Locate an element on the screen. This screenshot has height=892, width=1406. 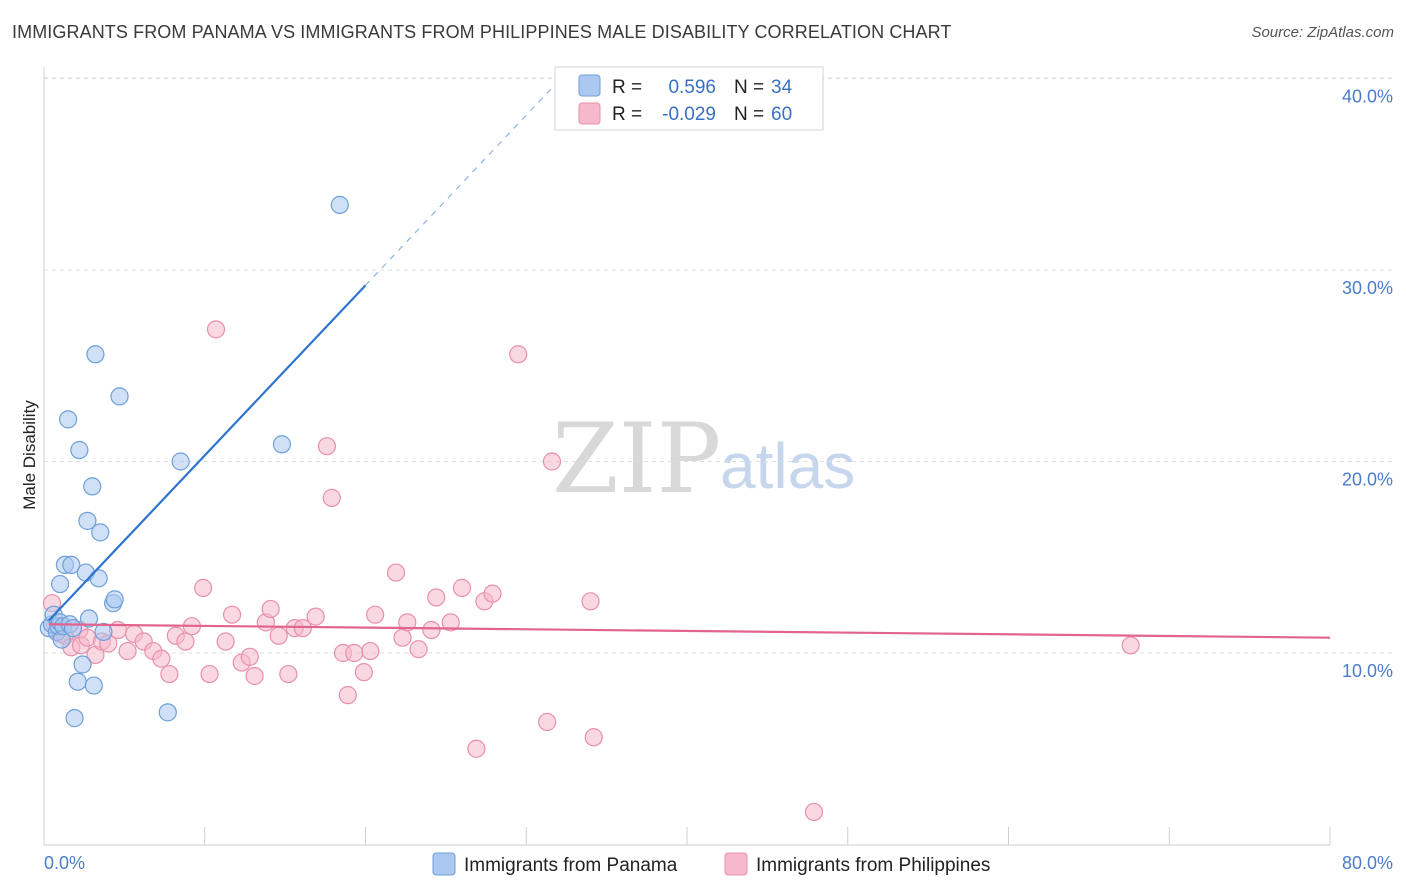
bottom-legend-swatch-philippines is located at coordinates (736, 864).